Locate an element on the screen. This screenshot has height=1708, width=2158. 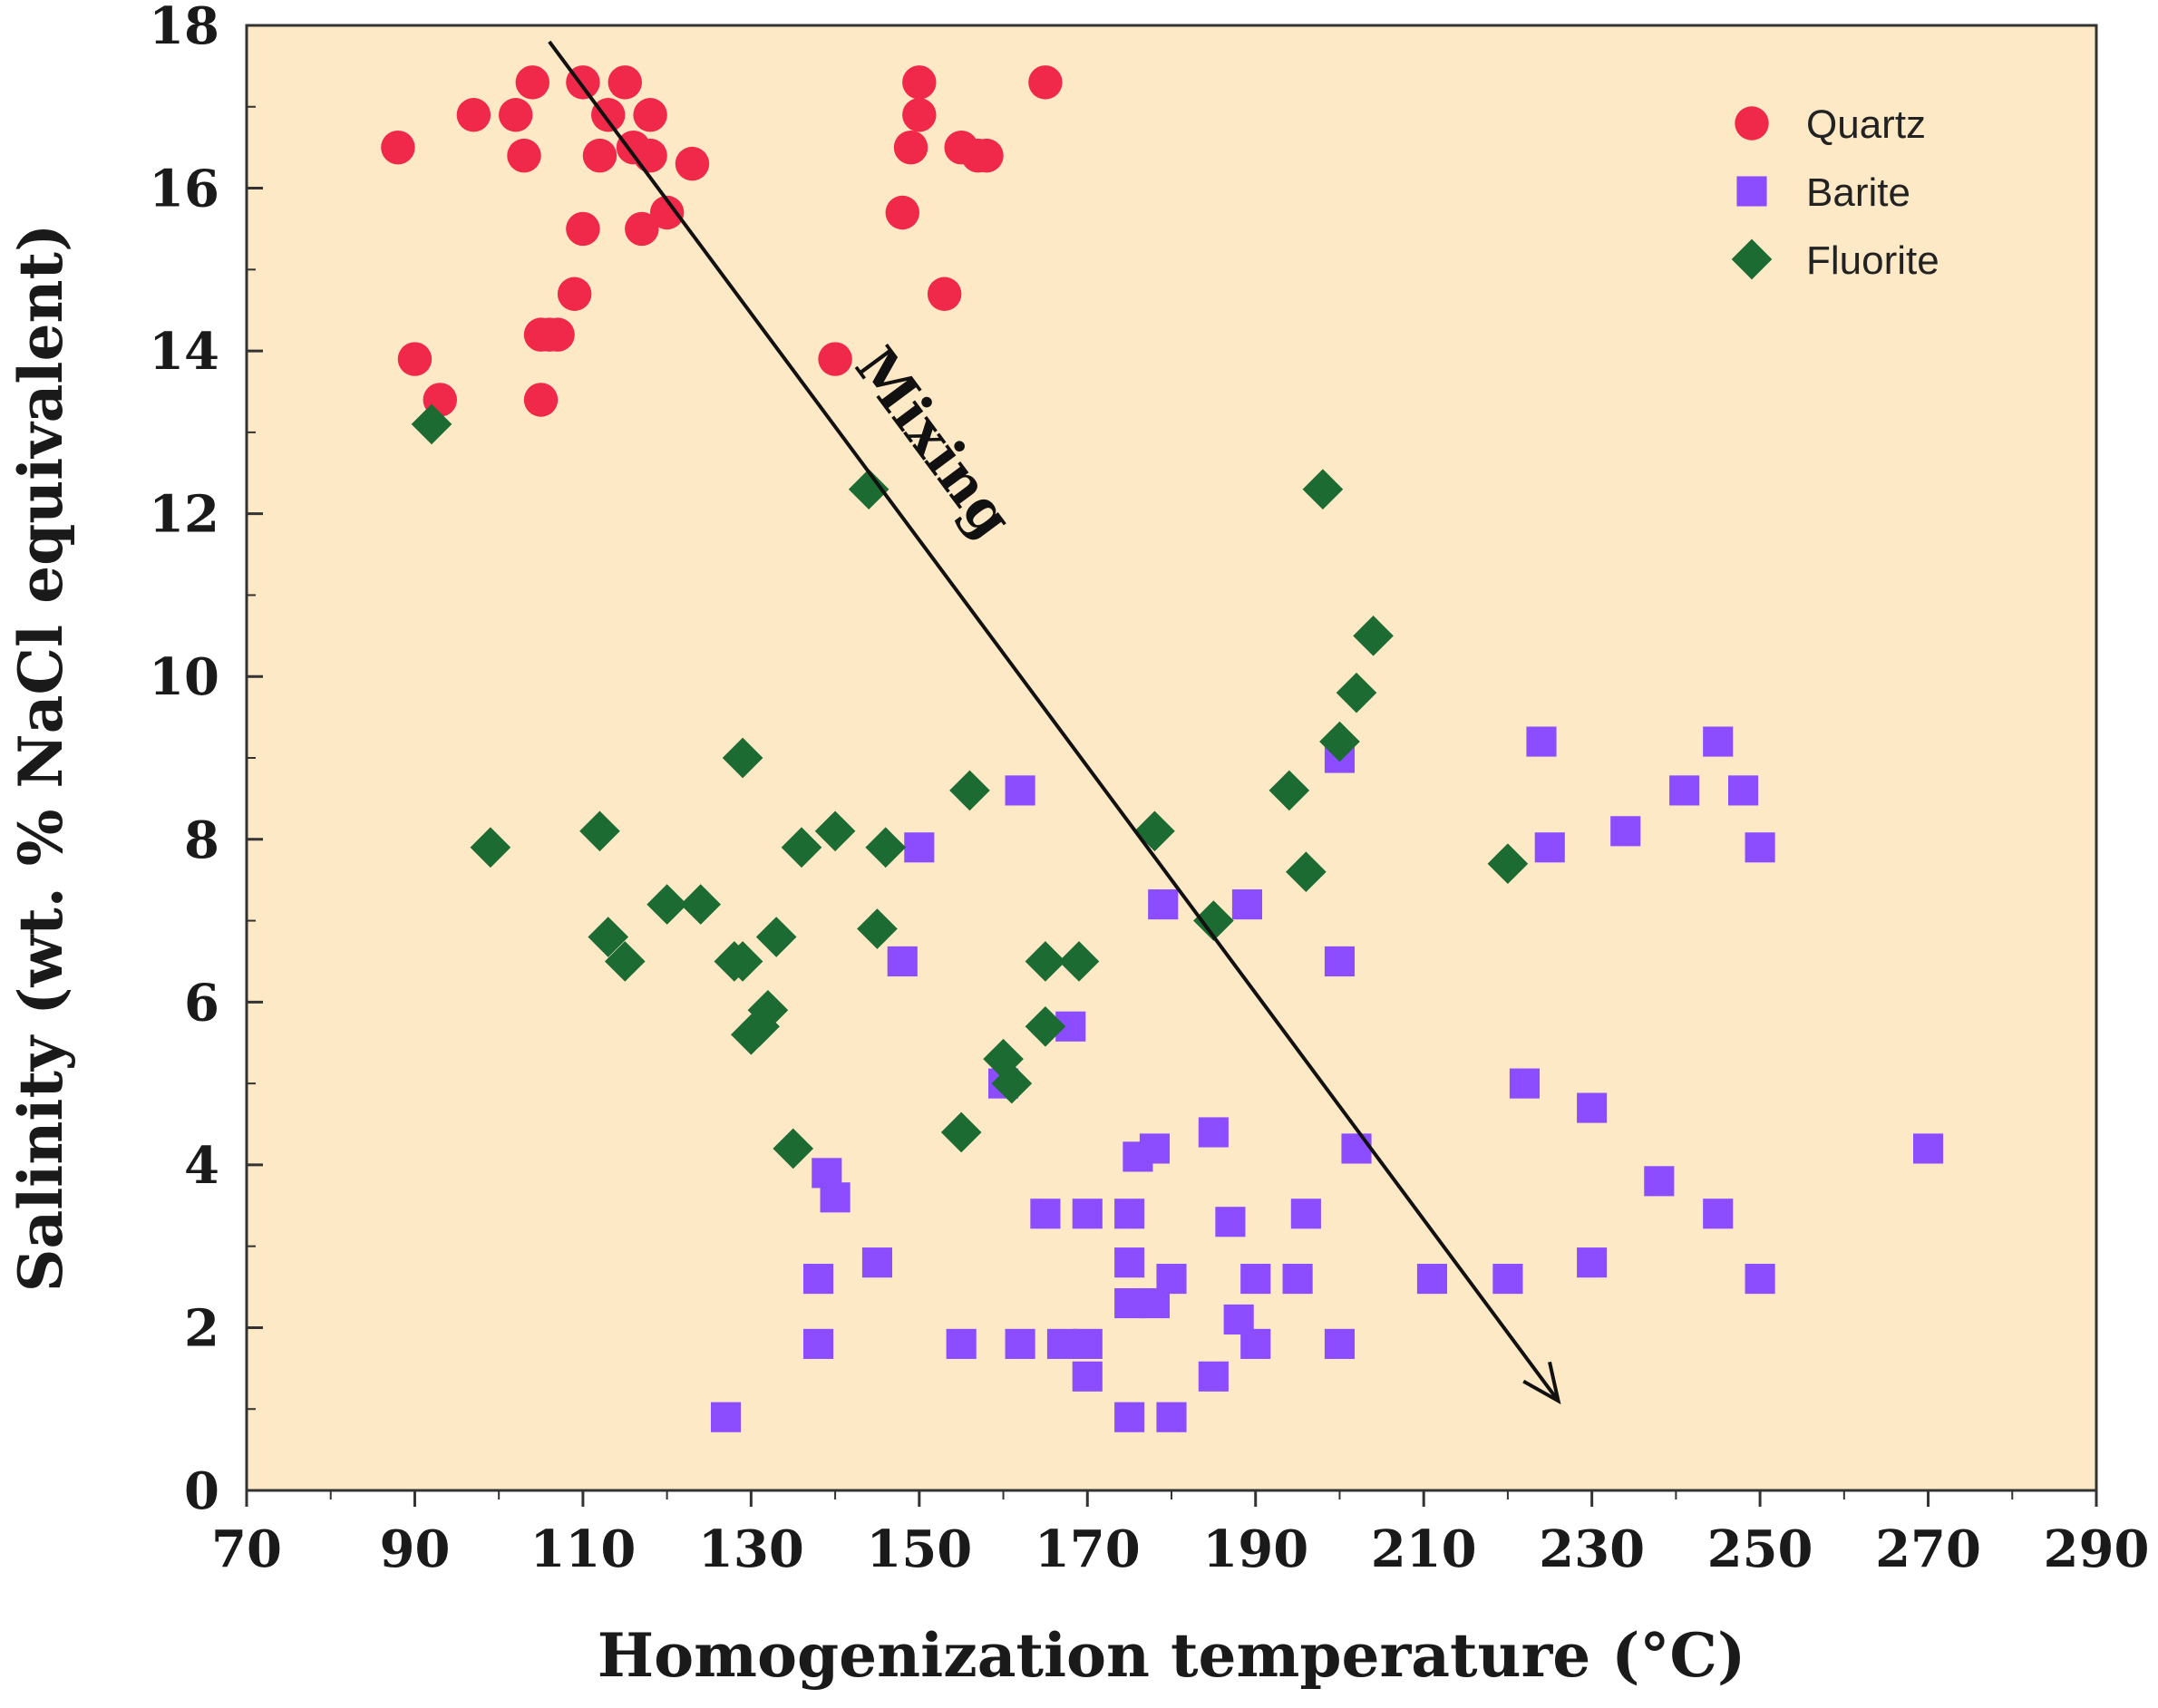
x-tick-label: 230 is located at coordinates (1592, 1549).